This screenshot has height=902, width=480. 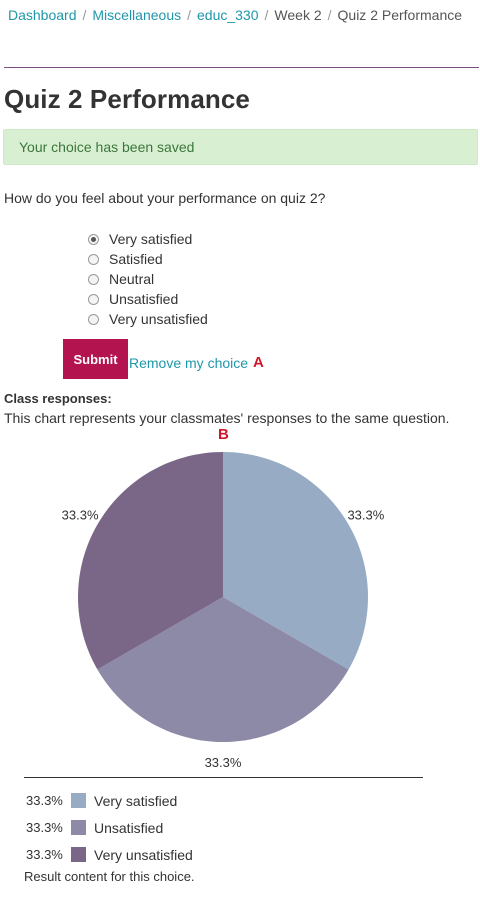 What do you see at coordinates (93, 259) in the screenshot?
I see `radio-satisfied` at bounding box center [93, 259].